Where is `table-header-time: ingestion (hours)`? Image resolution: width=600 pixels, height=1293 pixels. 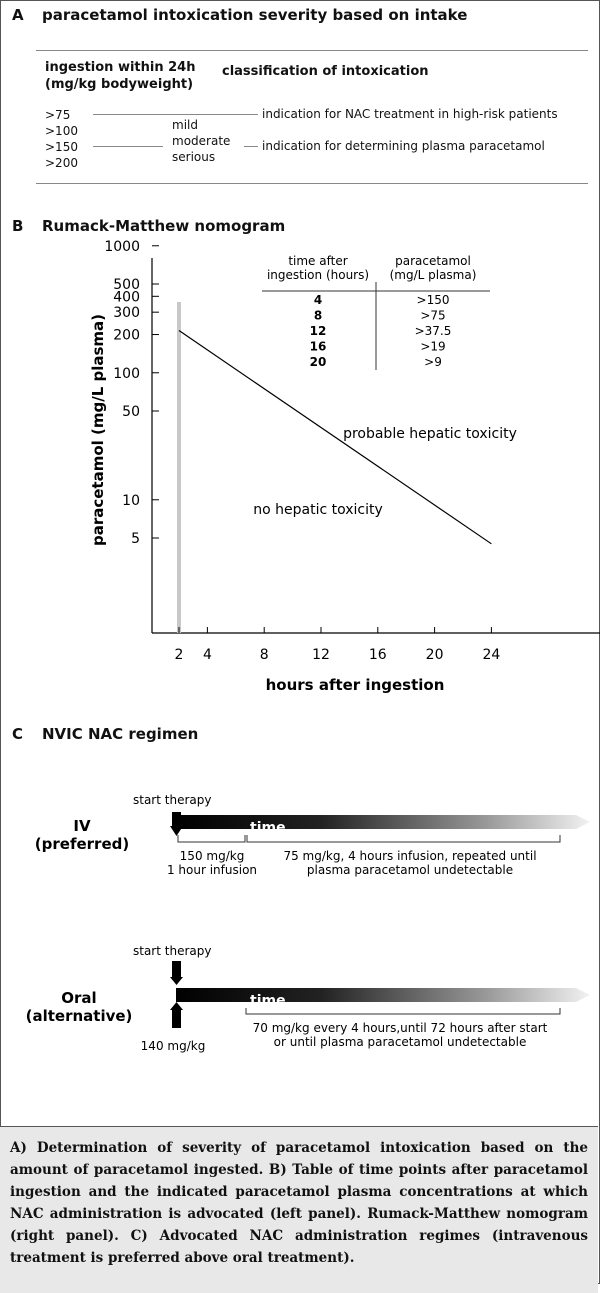
table-header-time: ingestion (hours) is located at coordinates (318, 275).